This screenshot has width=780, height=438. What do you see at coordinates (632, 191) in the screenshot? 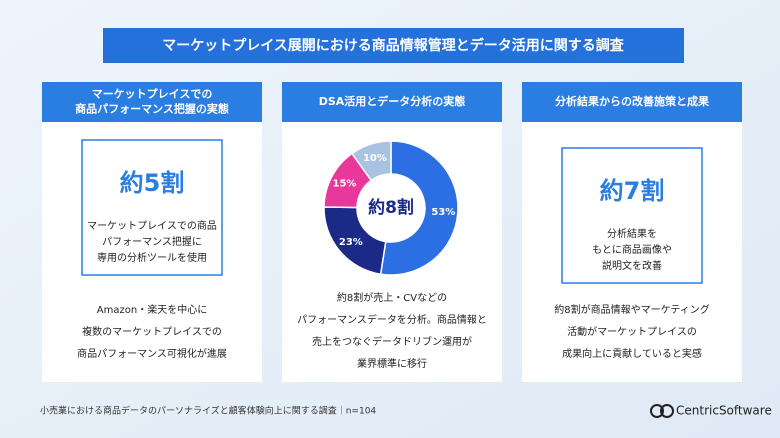
I see `stat: 約7割` at bounding box center [632, 191].